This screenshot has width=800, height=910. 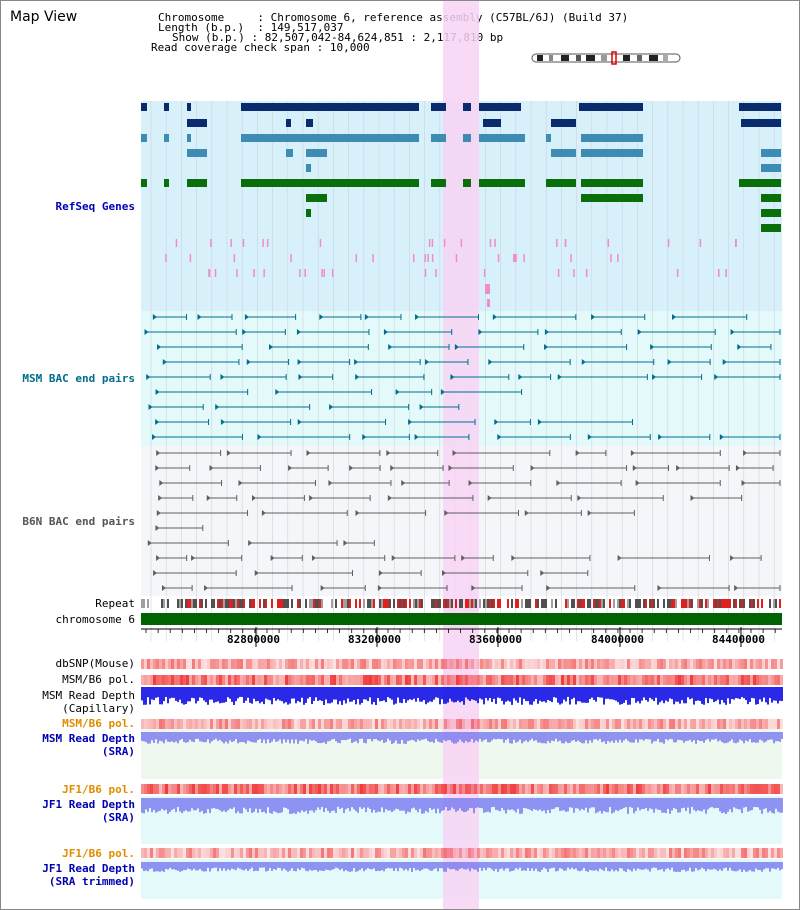 What do you see at coordinates (95, 206) in the screenshot?
I see `track-label-refseq: RefSeq Genes` at bounding box center [95, 206].